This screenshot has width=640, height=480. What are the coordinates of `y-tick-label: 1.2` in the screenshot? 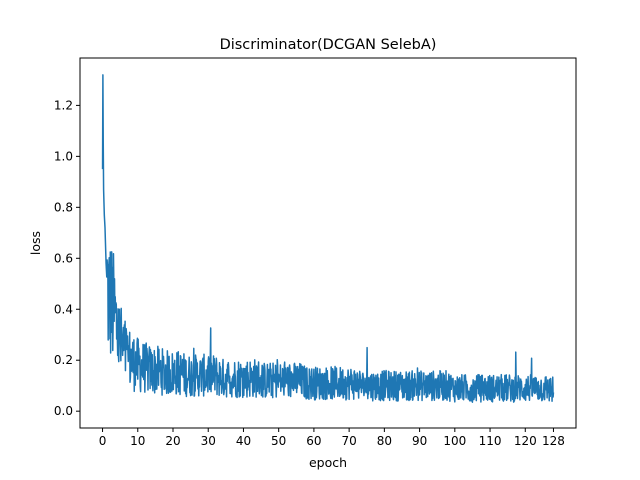 It's located at (63, 105).